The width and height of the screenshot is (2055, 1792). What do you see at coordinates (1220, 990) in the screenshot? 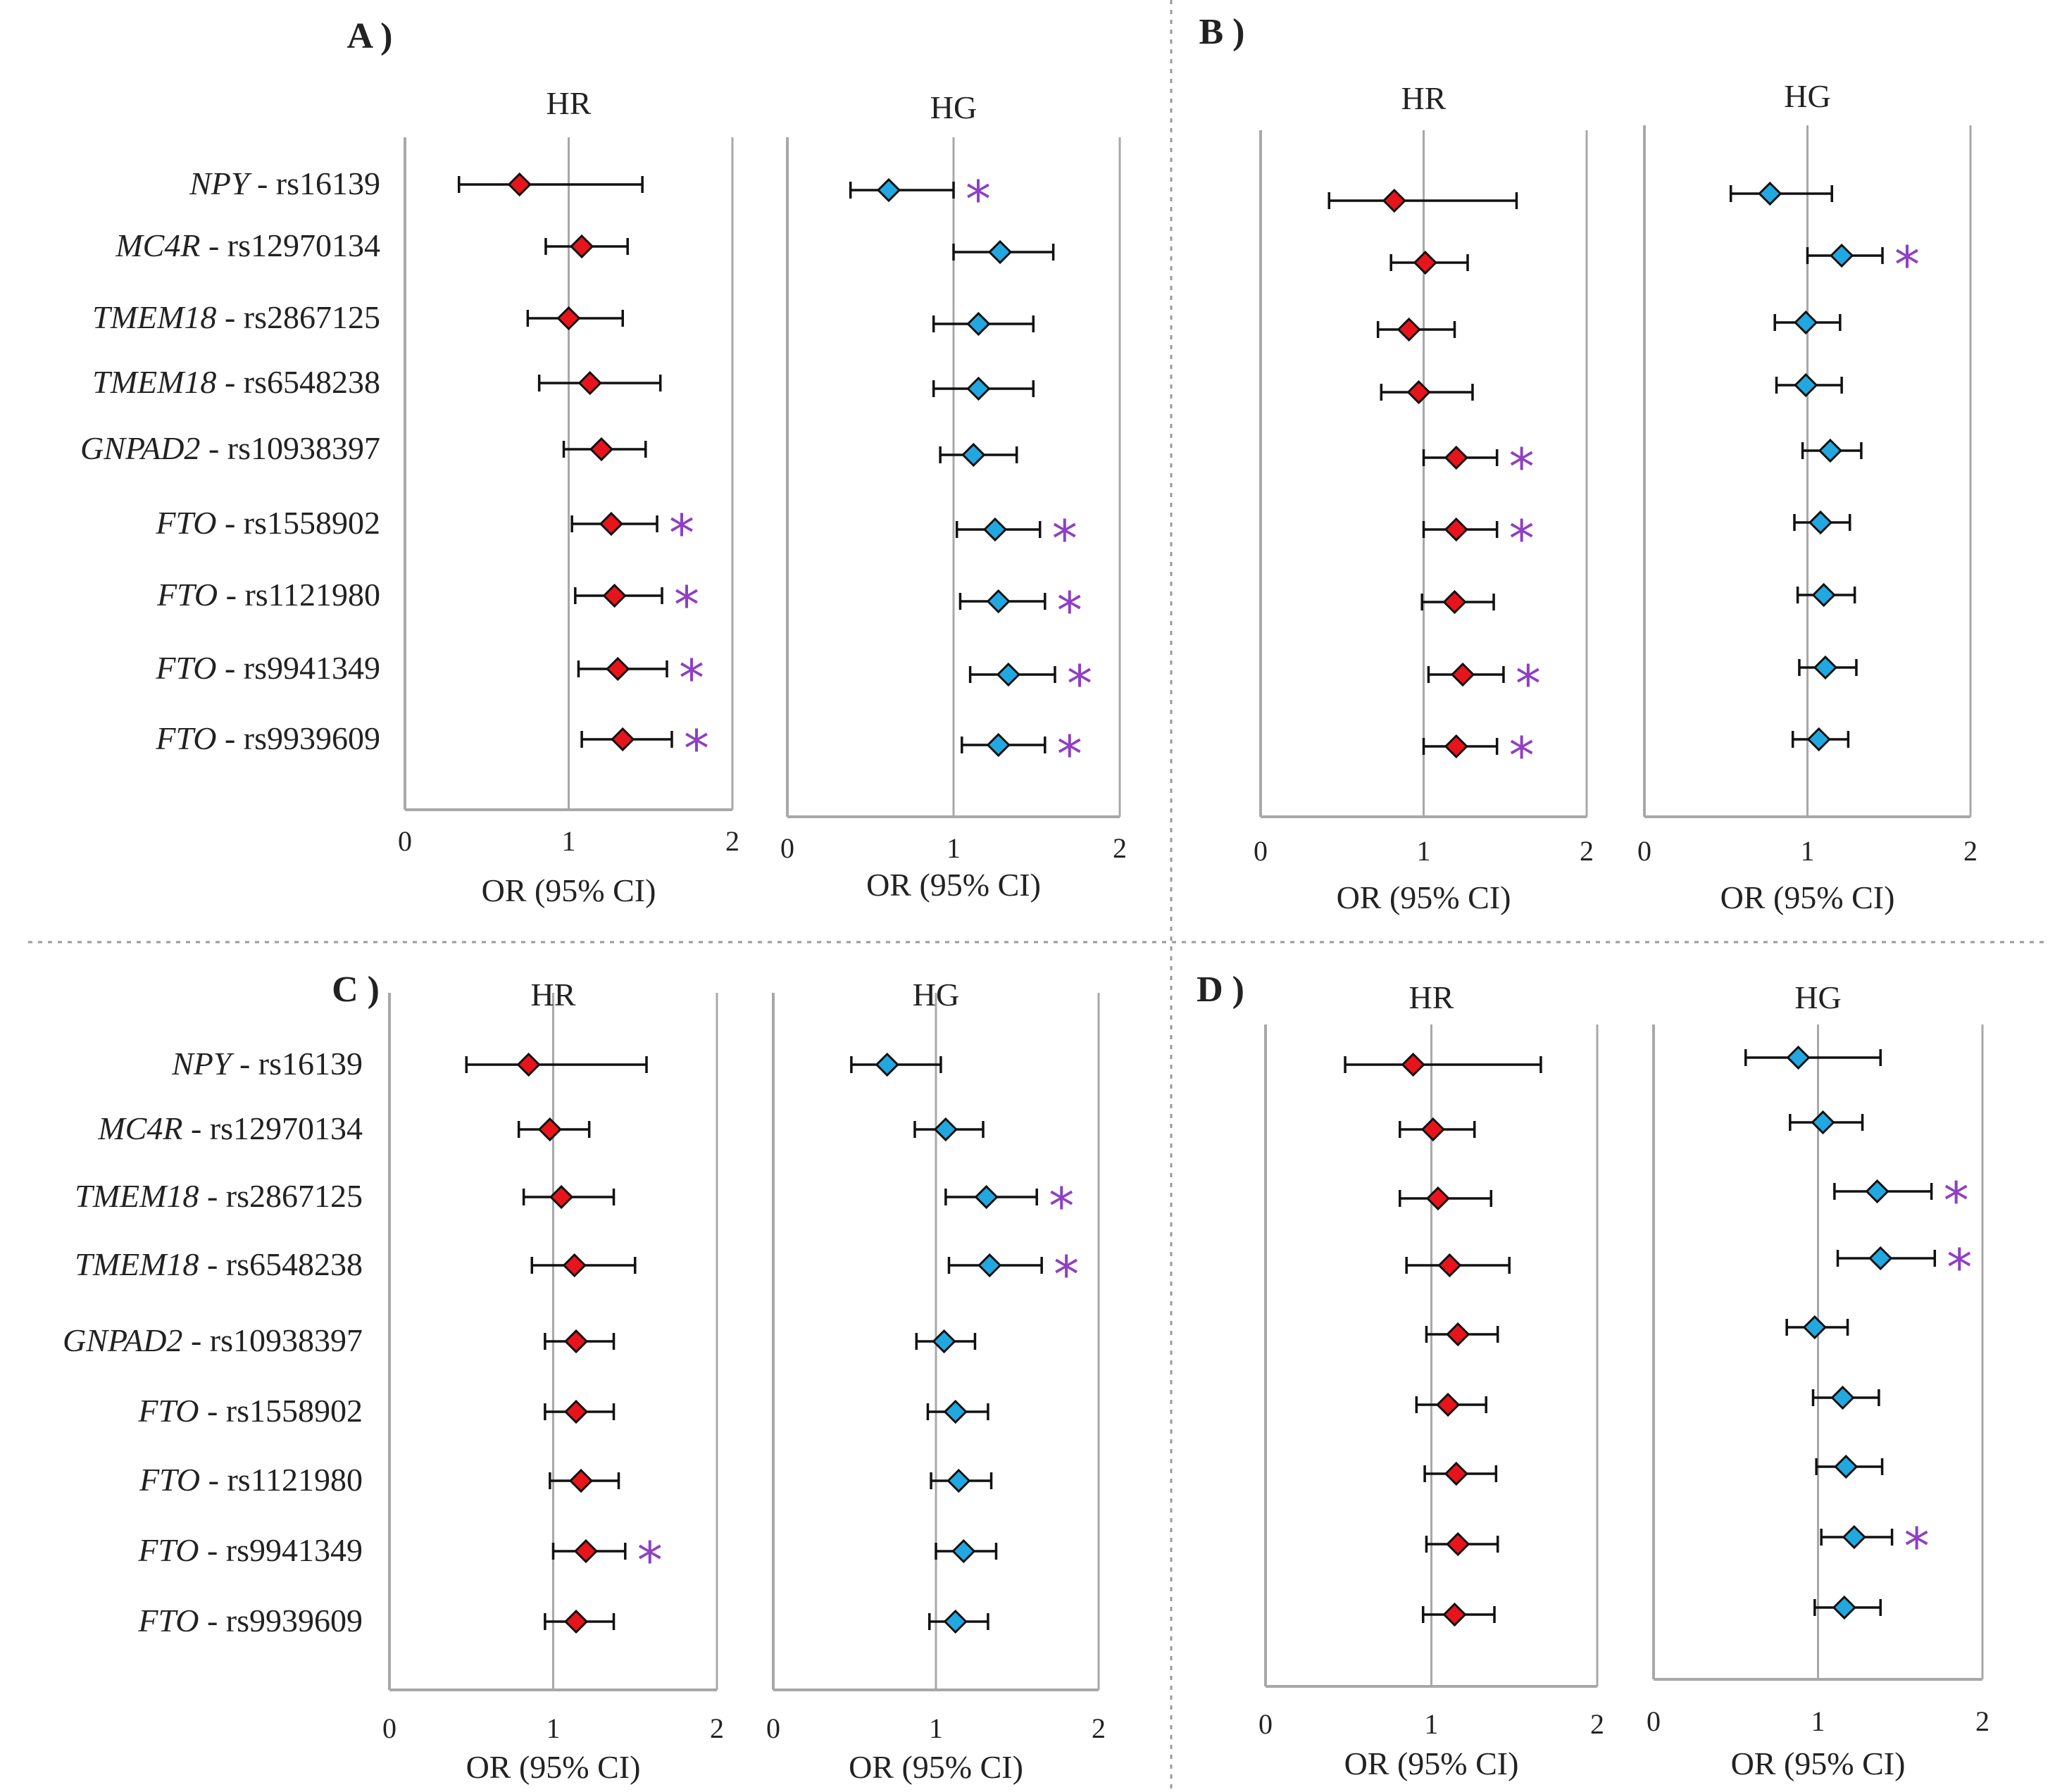
I see `panel-title: D )` at bounding box center [1220, 990].